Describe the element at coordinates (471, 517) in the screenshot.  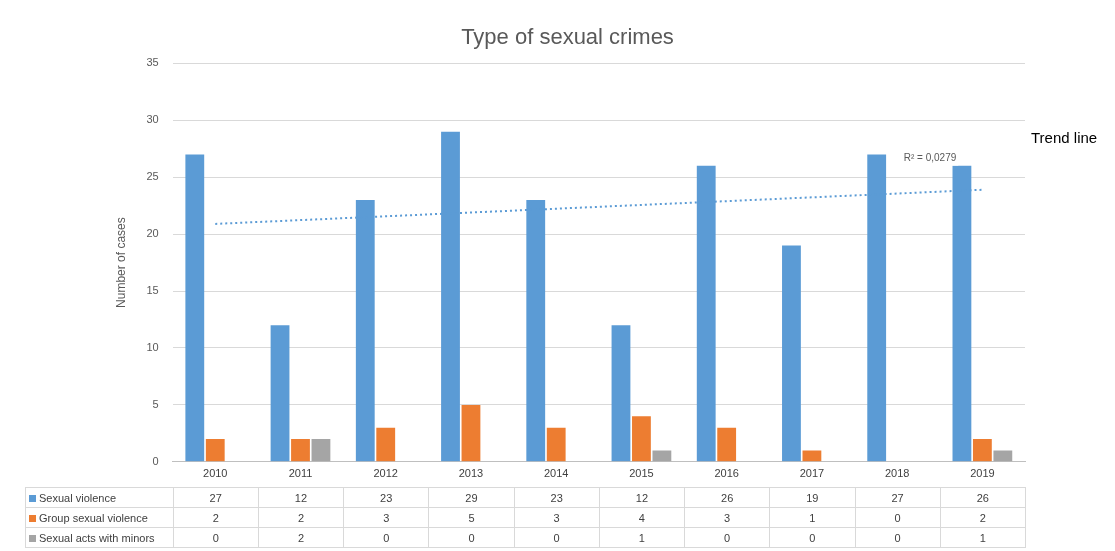
I see `data-label: 5` at that location.